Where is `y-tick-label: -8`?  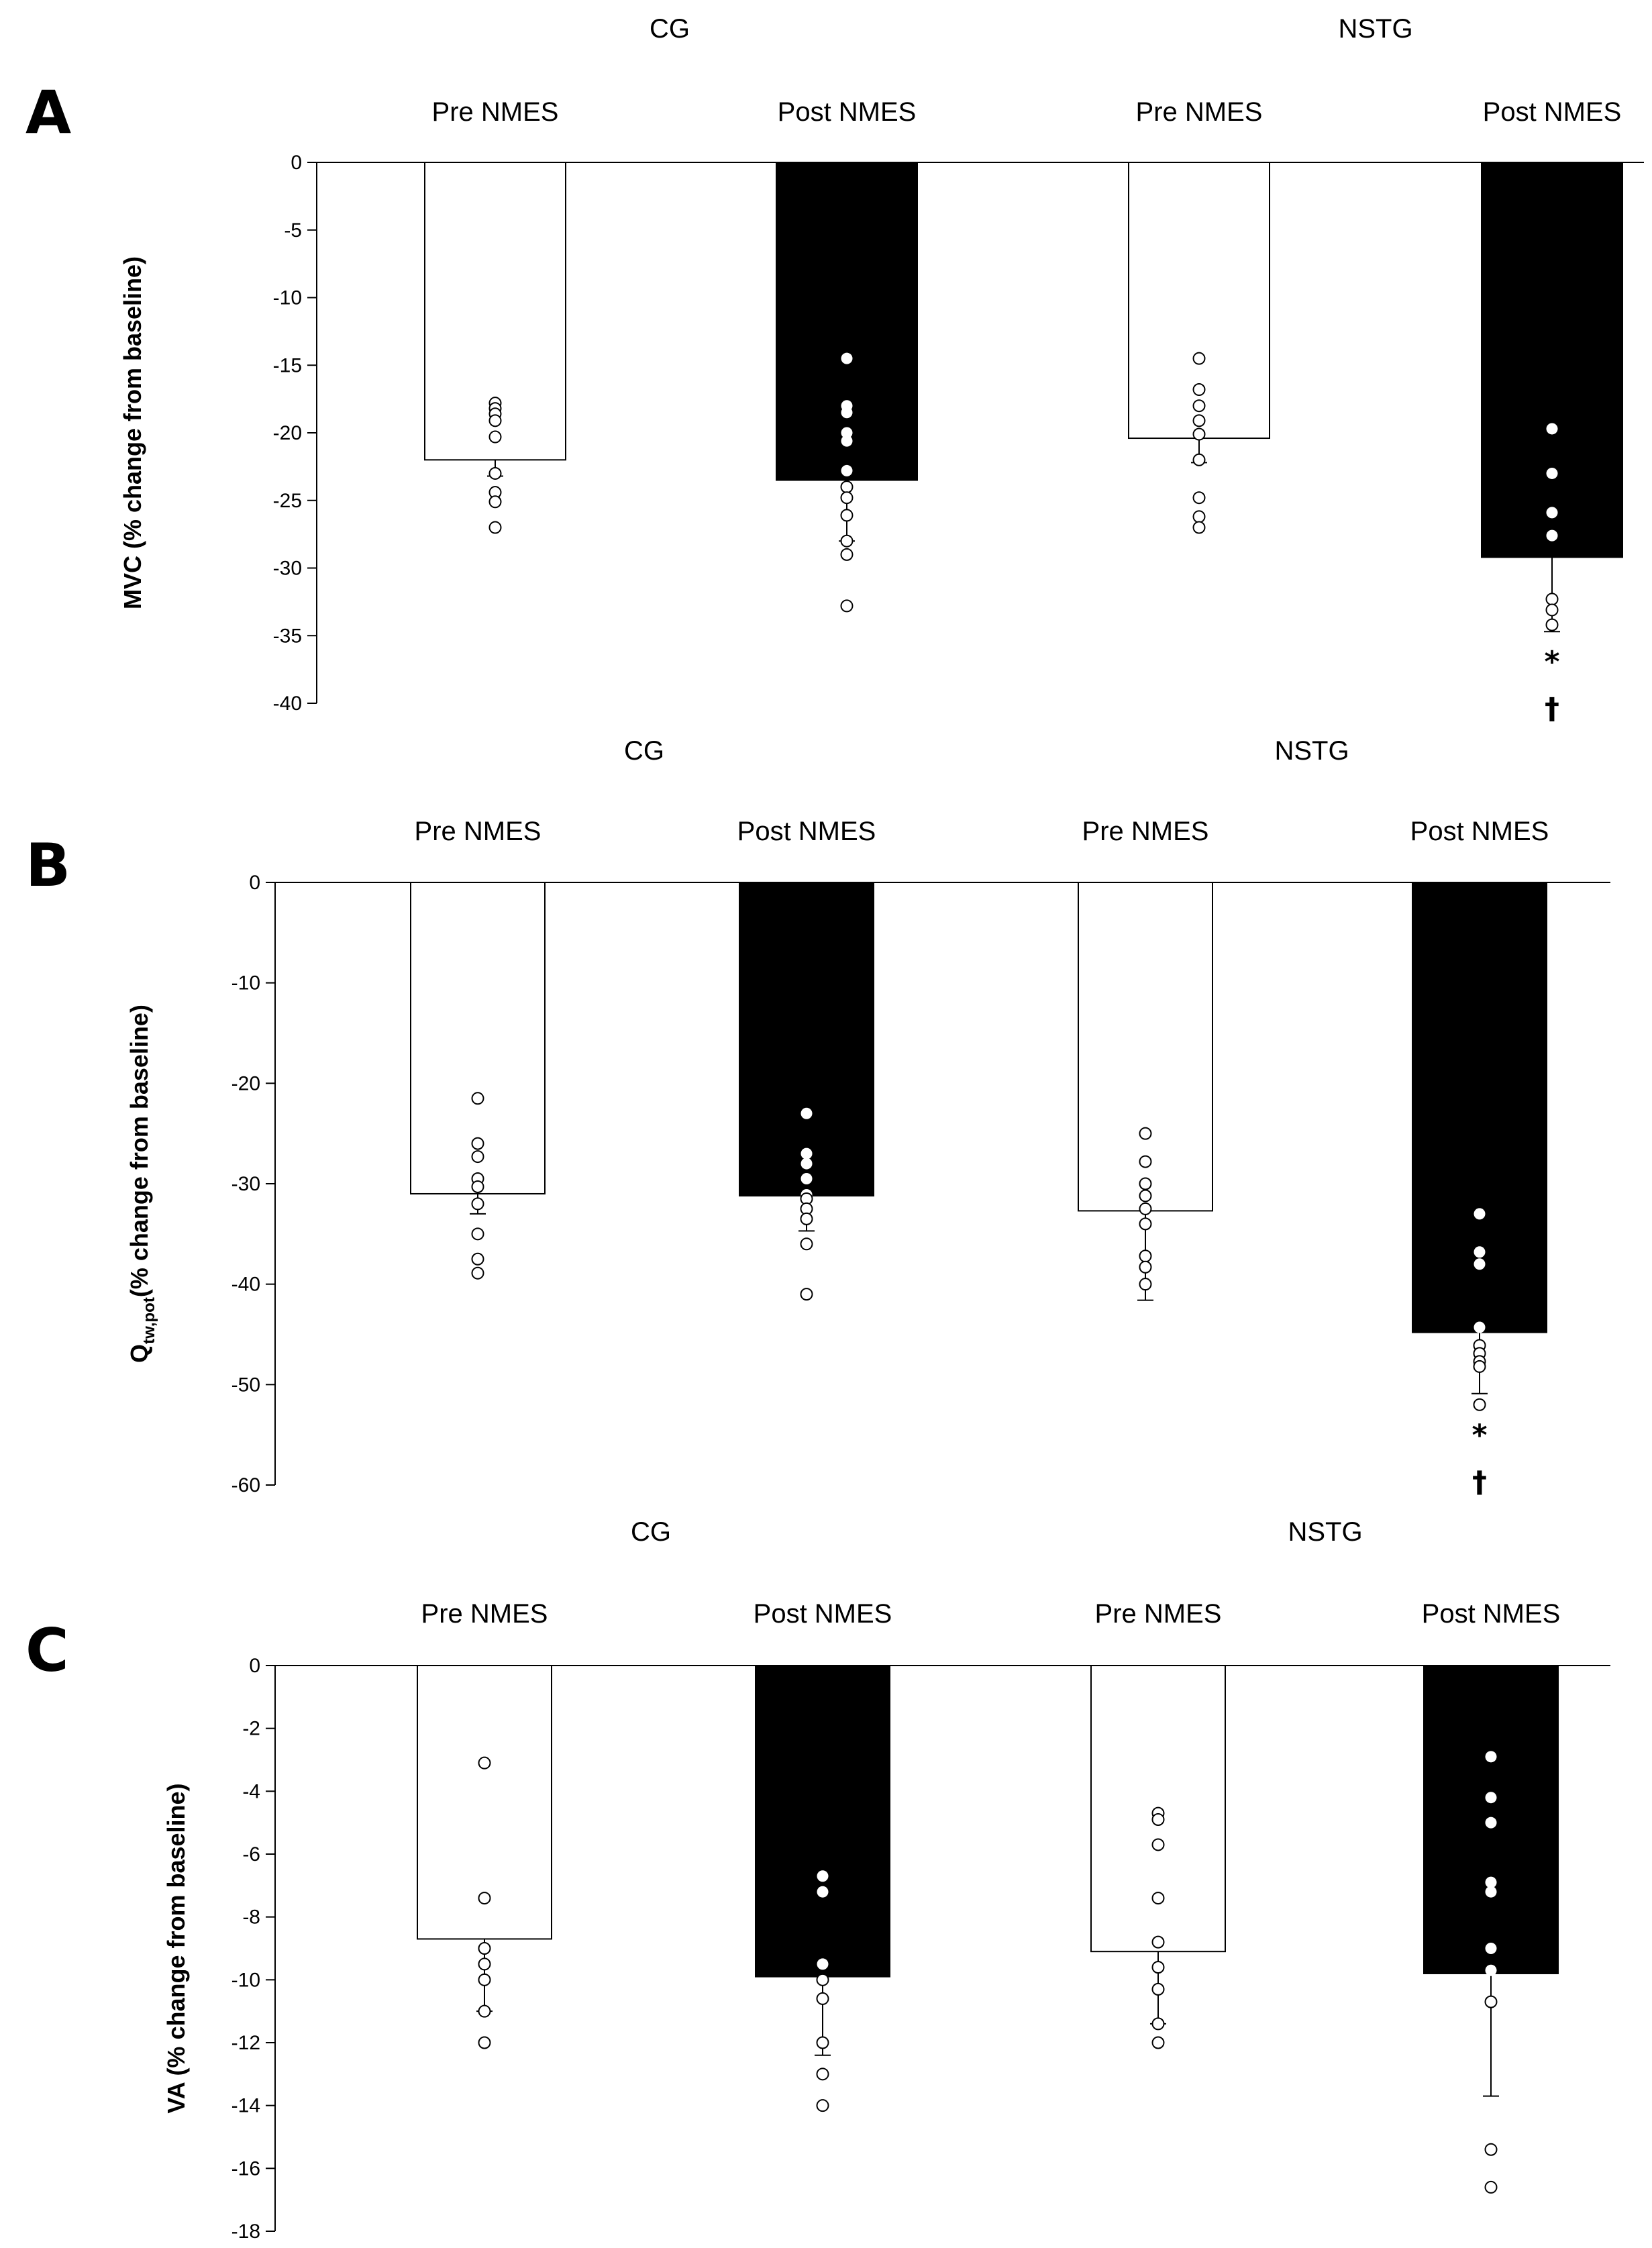
y-tick-label: -8 is located at coordinates (251, 1917).